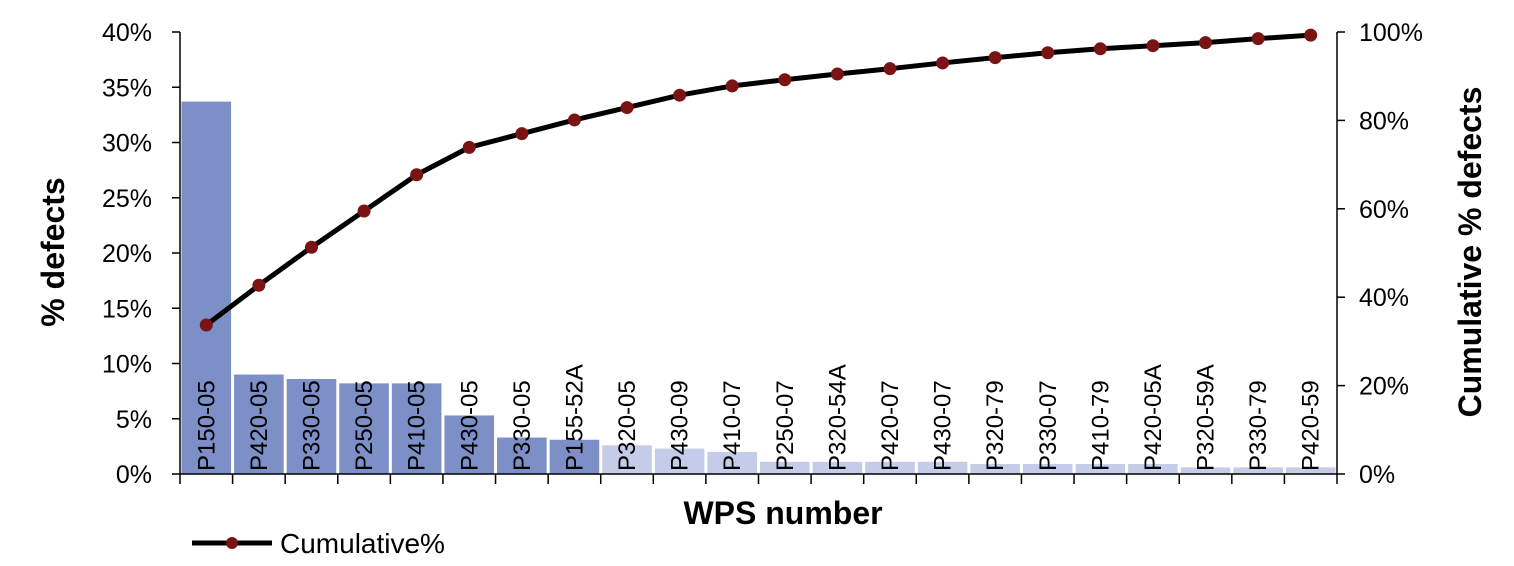  Describe the element at coordinates (837, 417) in the screenshot. I see `category-label: P320-54A` at that location.